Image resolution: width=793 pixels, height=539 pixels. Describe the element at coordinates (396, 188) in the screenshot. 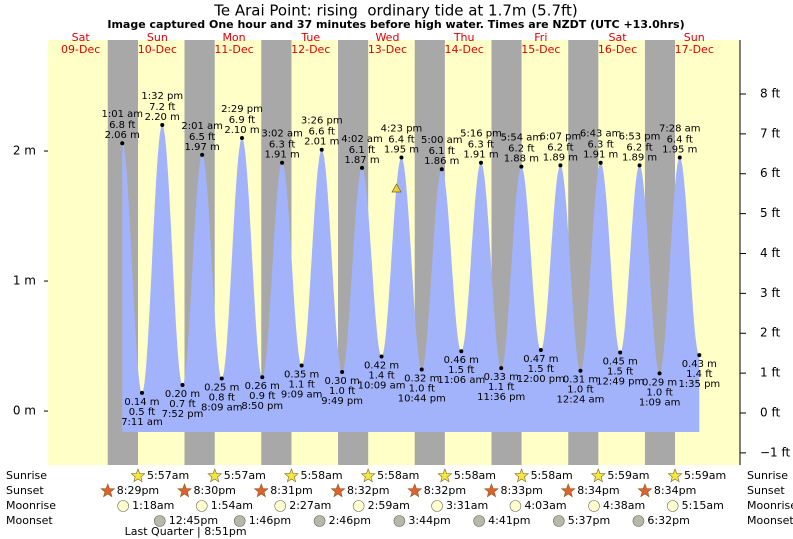

I see `current-tide-marker` at that location.